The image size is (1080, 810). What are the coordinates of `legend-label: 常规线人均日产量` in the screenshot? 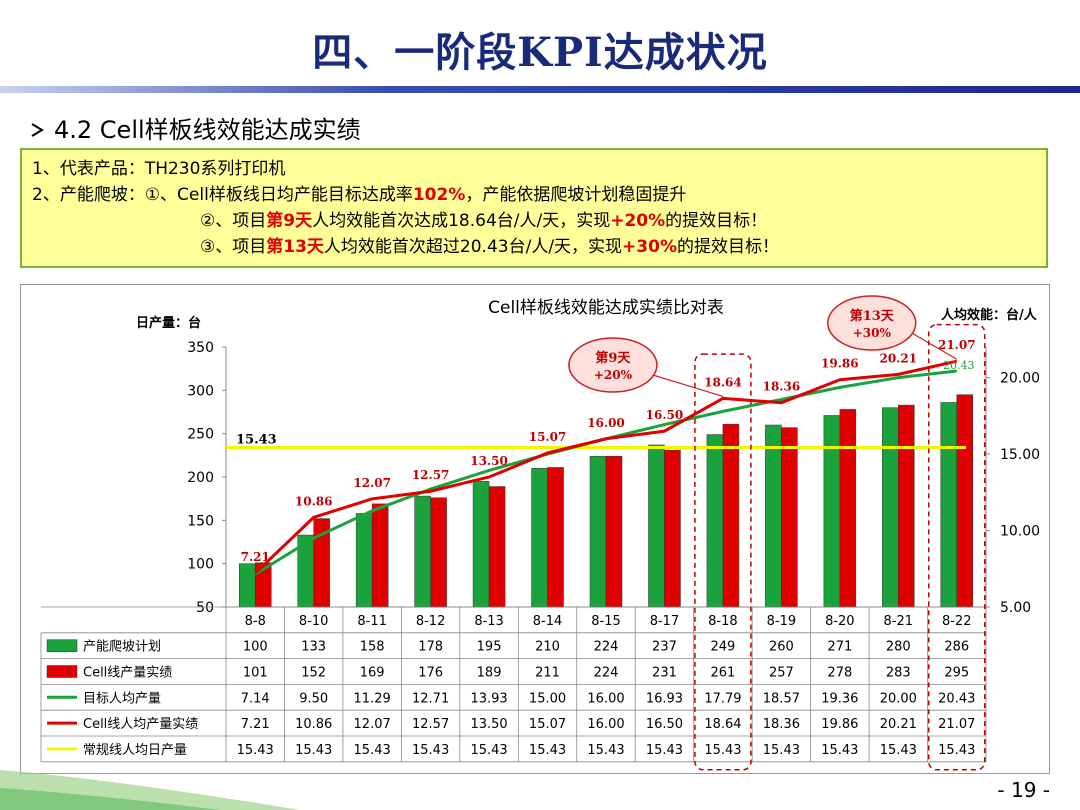 It's located at (135, 750).